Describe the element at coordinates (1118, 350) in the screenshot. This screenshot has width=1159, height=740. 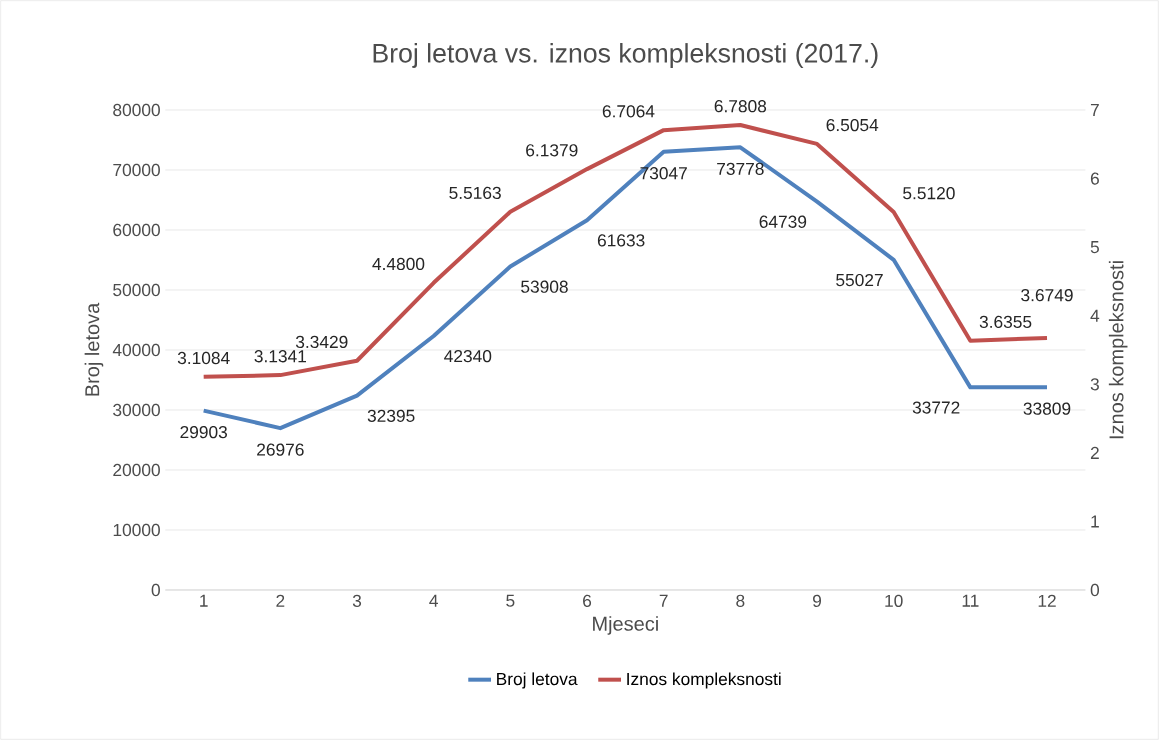
I see `y2-axis-title: Iznos kompleksnosti` at that location.